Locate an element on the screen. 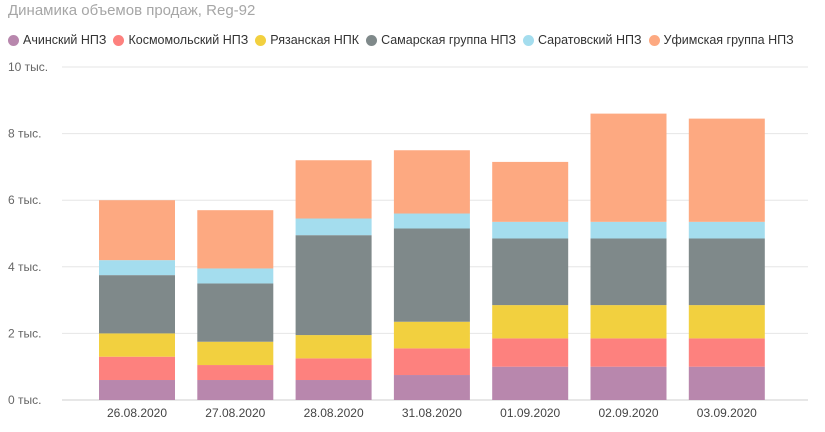 This screenshot has width=825, height=432. y-tick-label: 4 тыс. is located at coordinates (24, 267).